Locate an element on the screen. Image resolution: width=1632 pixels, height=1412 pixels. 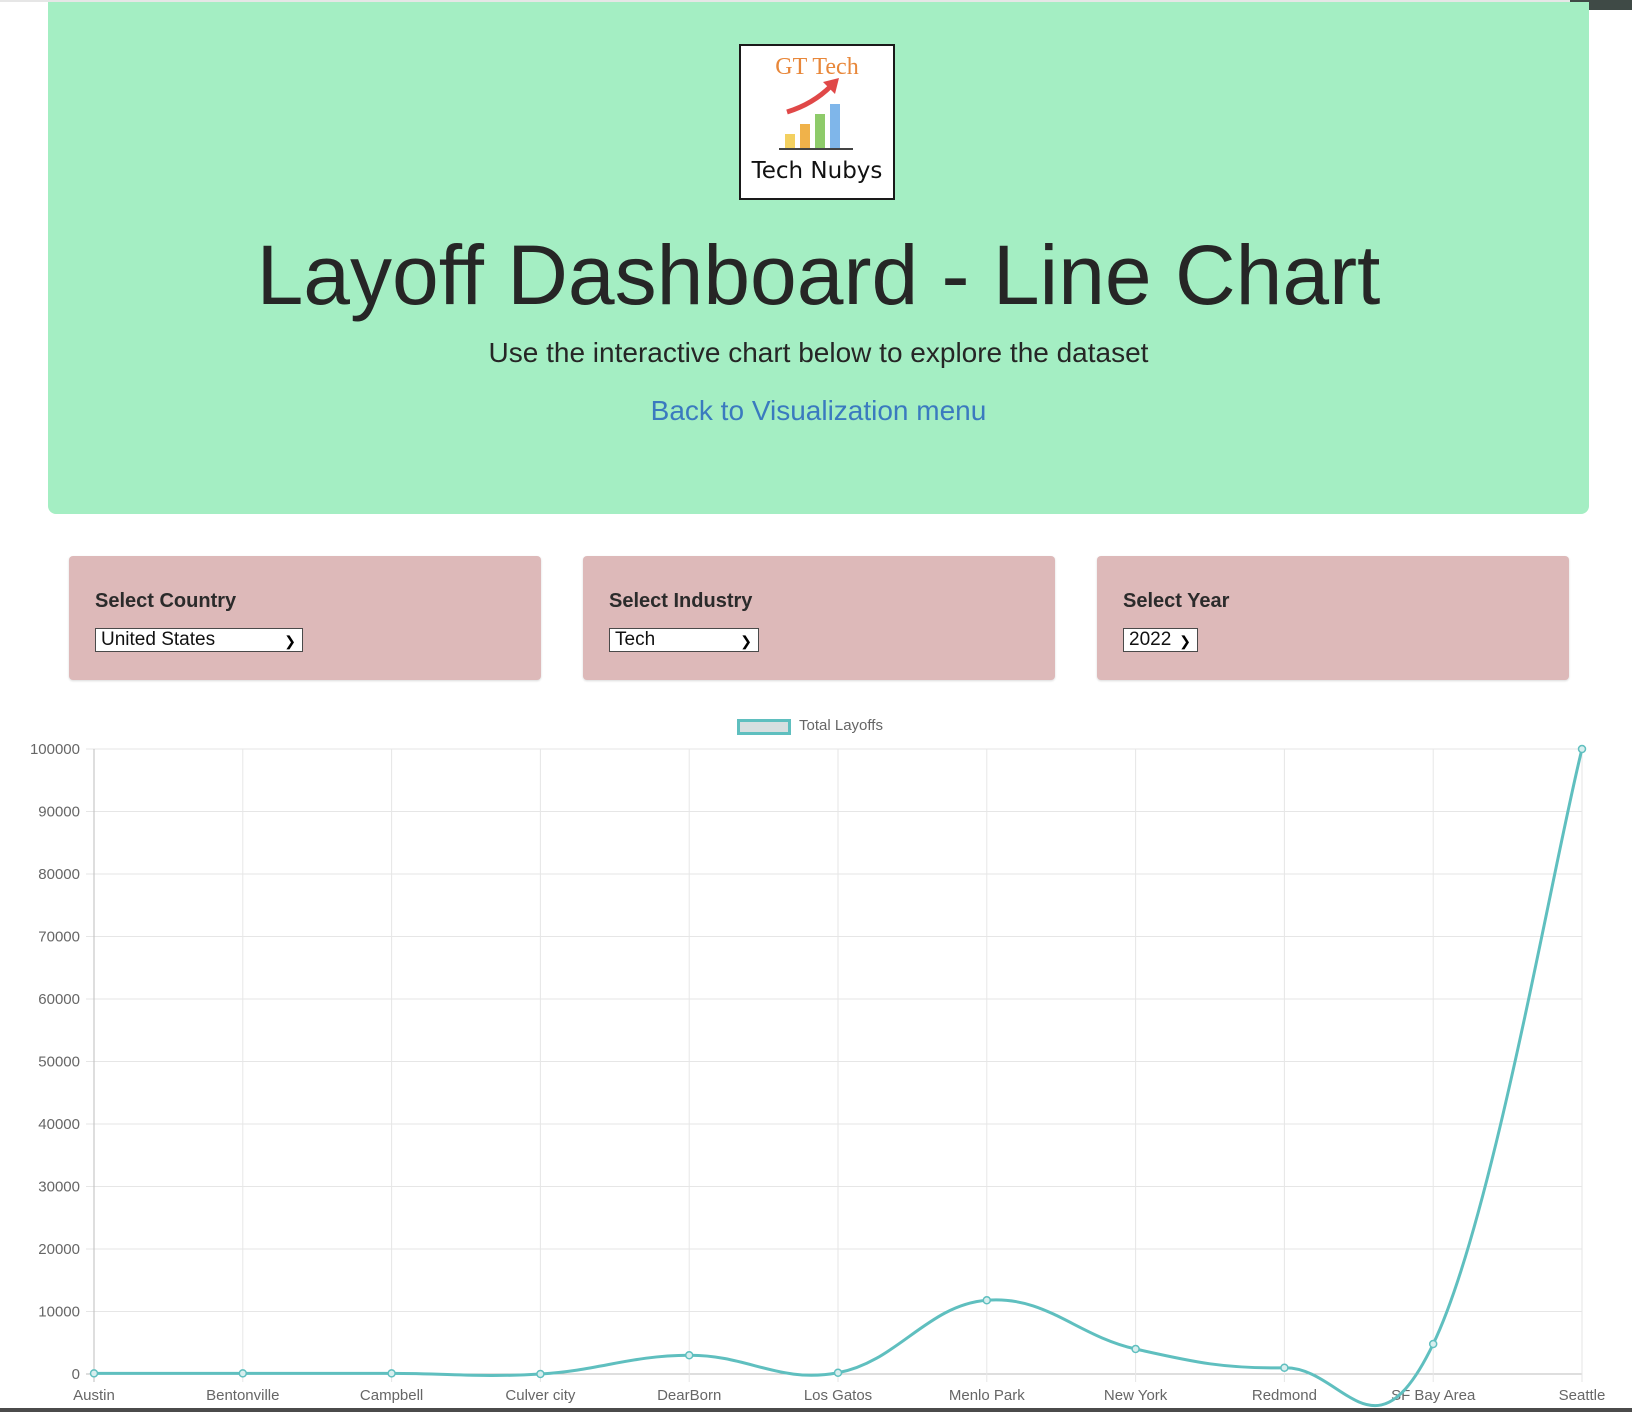
logo-top-text: GT Tech is located at coordinates (816, 67).